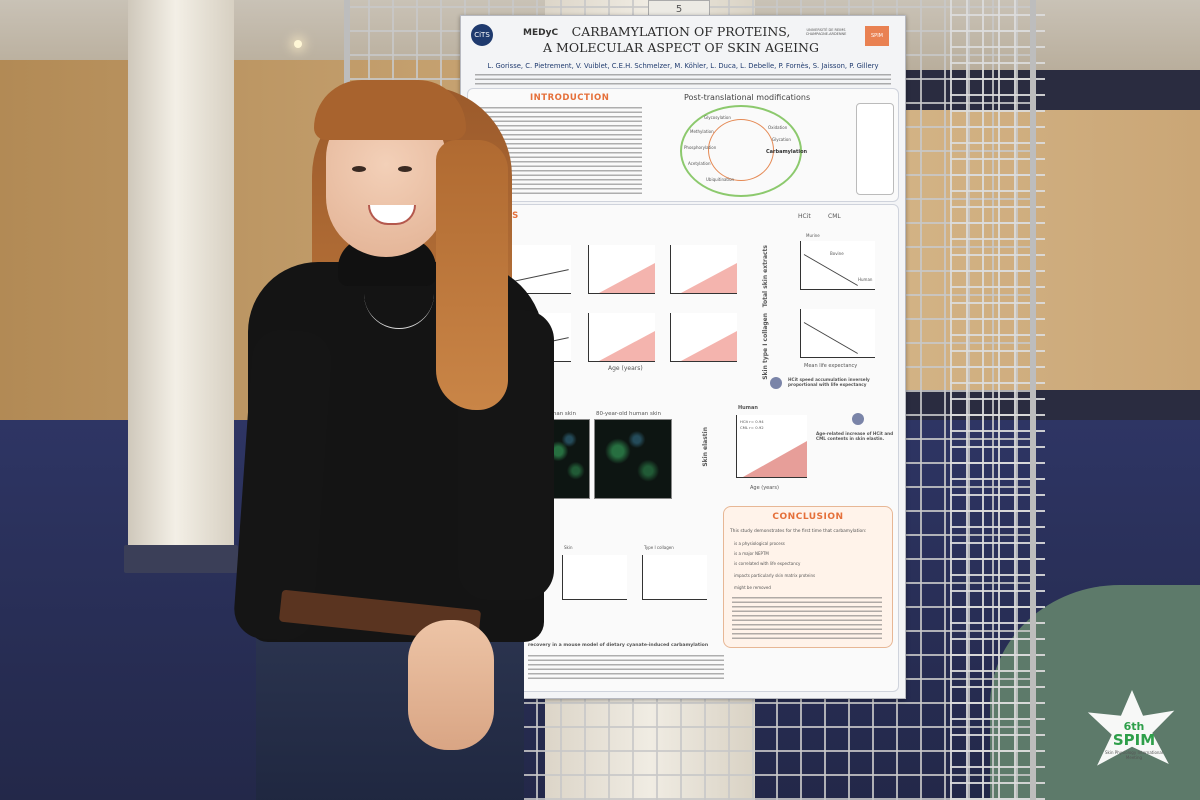  Describe the element at coordinates (834, 216) in the screenshot. I see `results-legend-cml: CML` at that location.